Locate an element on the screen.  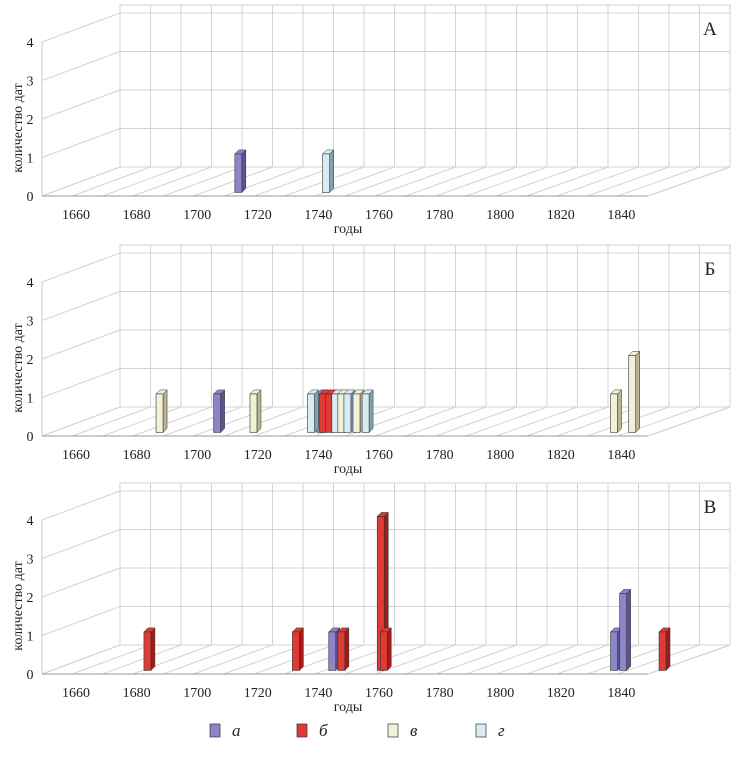
x-tick-label: 1720 is located at coordinates (258, 455).